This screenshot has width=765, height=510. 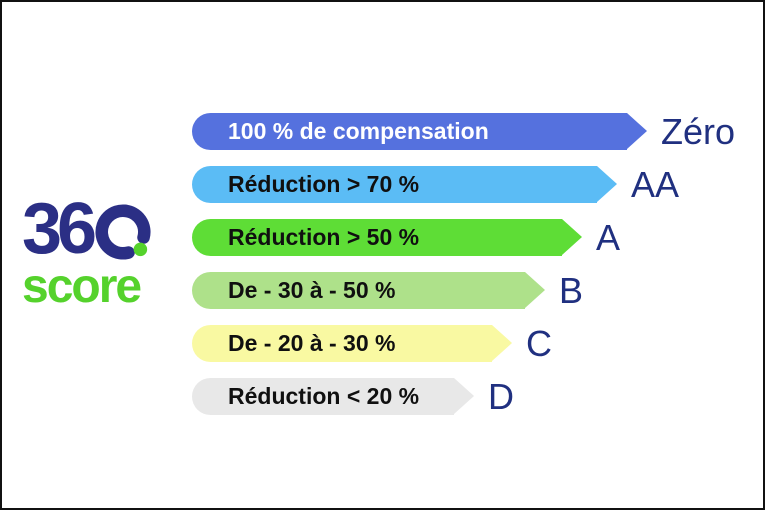 I want to click on scale-bar: De - 30 à - 50 %, so click(x=368, y=290).